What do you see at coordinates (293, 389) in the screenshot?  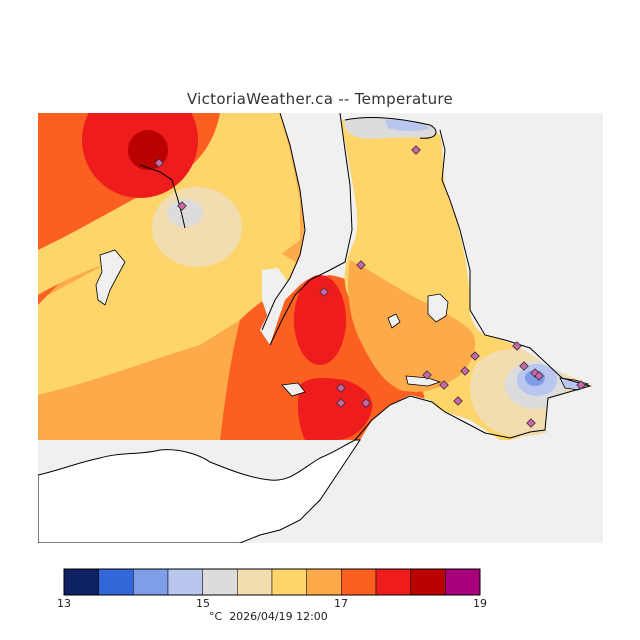 I see `island-center` at bounding box center [293, 389].